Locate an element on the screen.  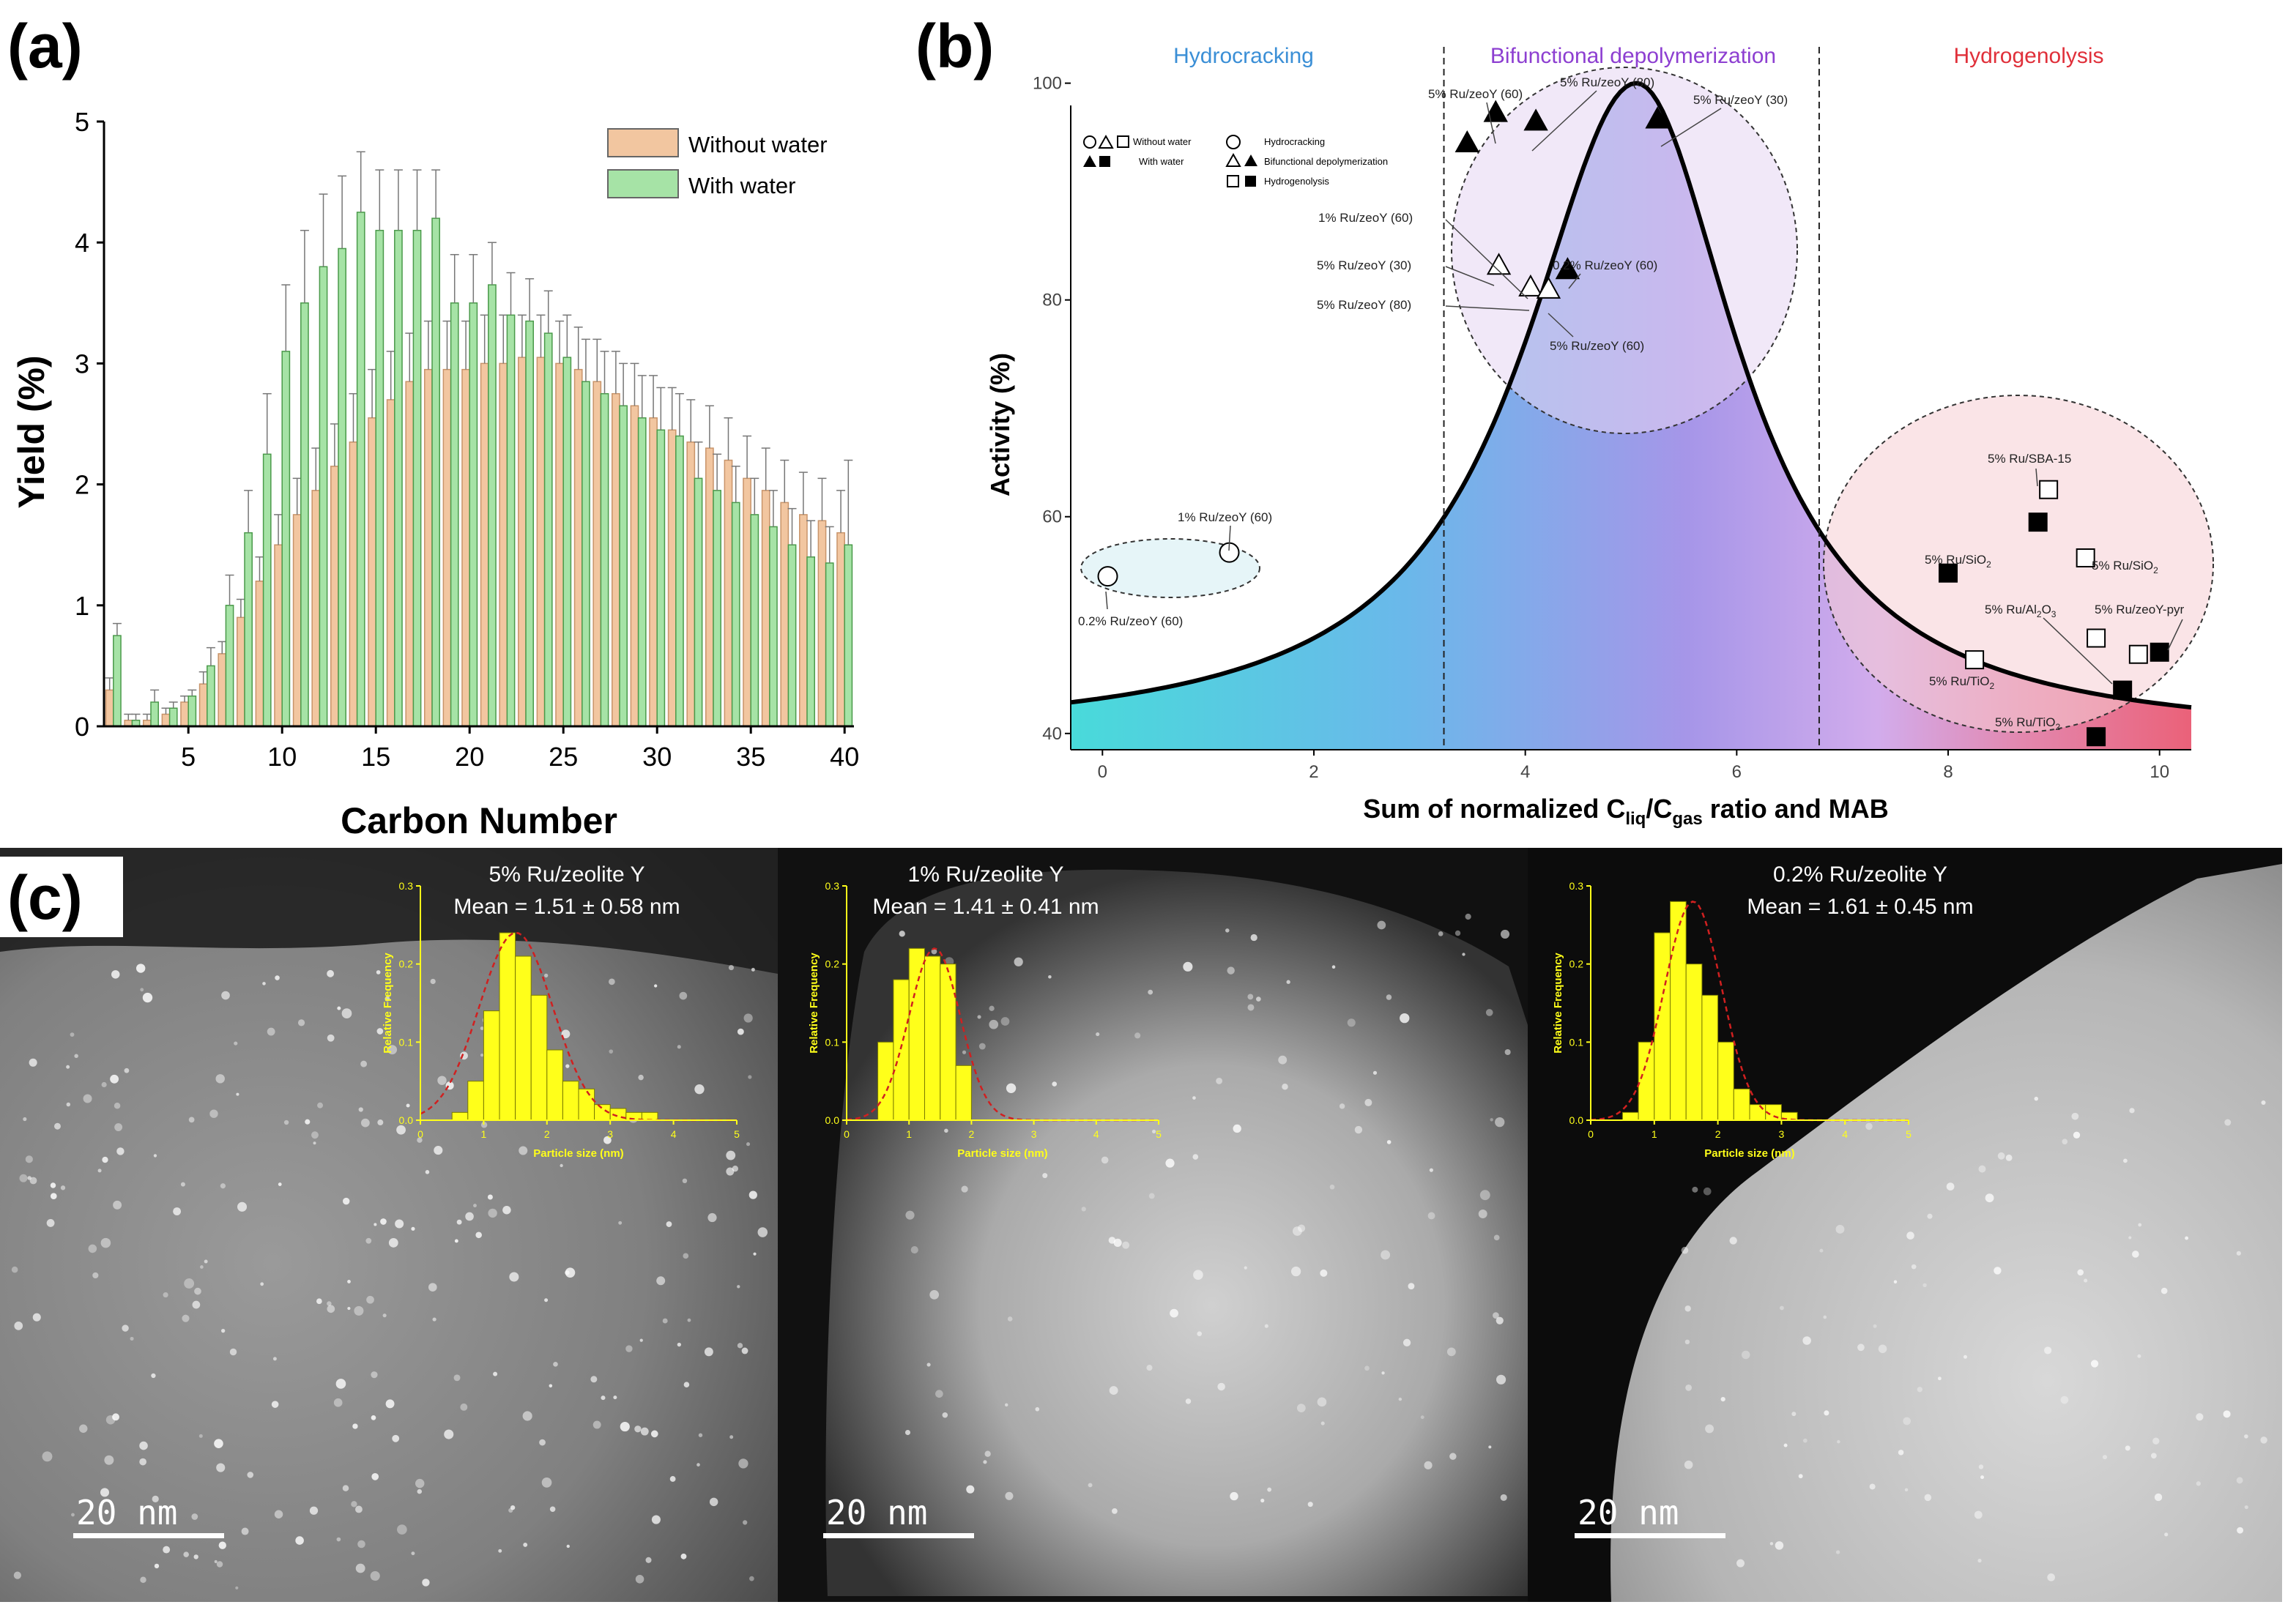
x-tick-label-b: 8 is located at coordinates (1948, 772).